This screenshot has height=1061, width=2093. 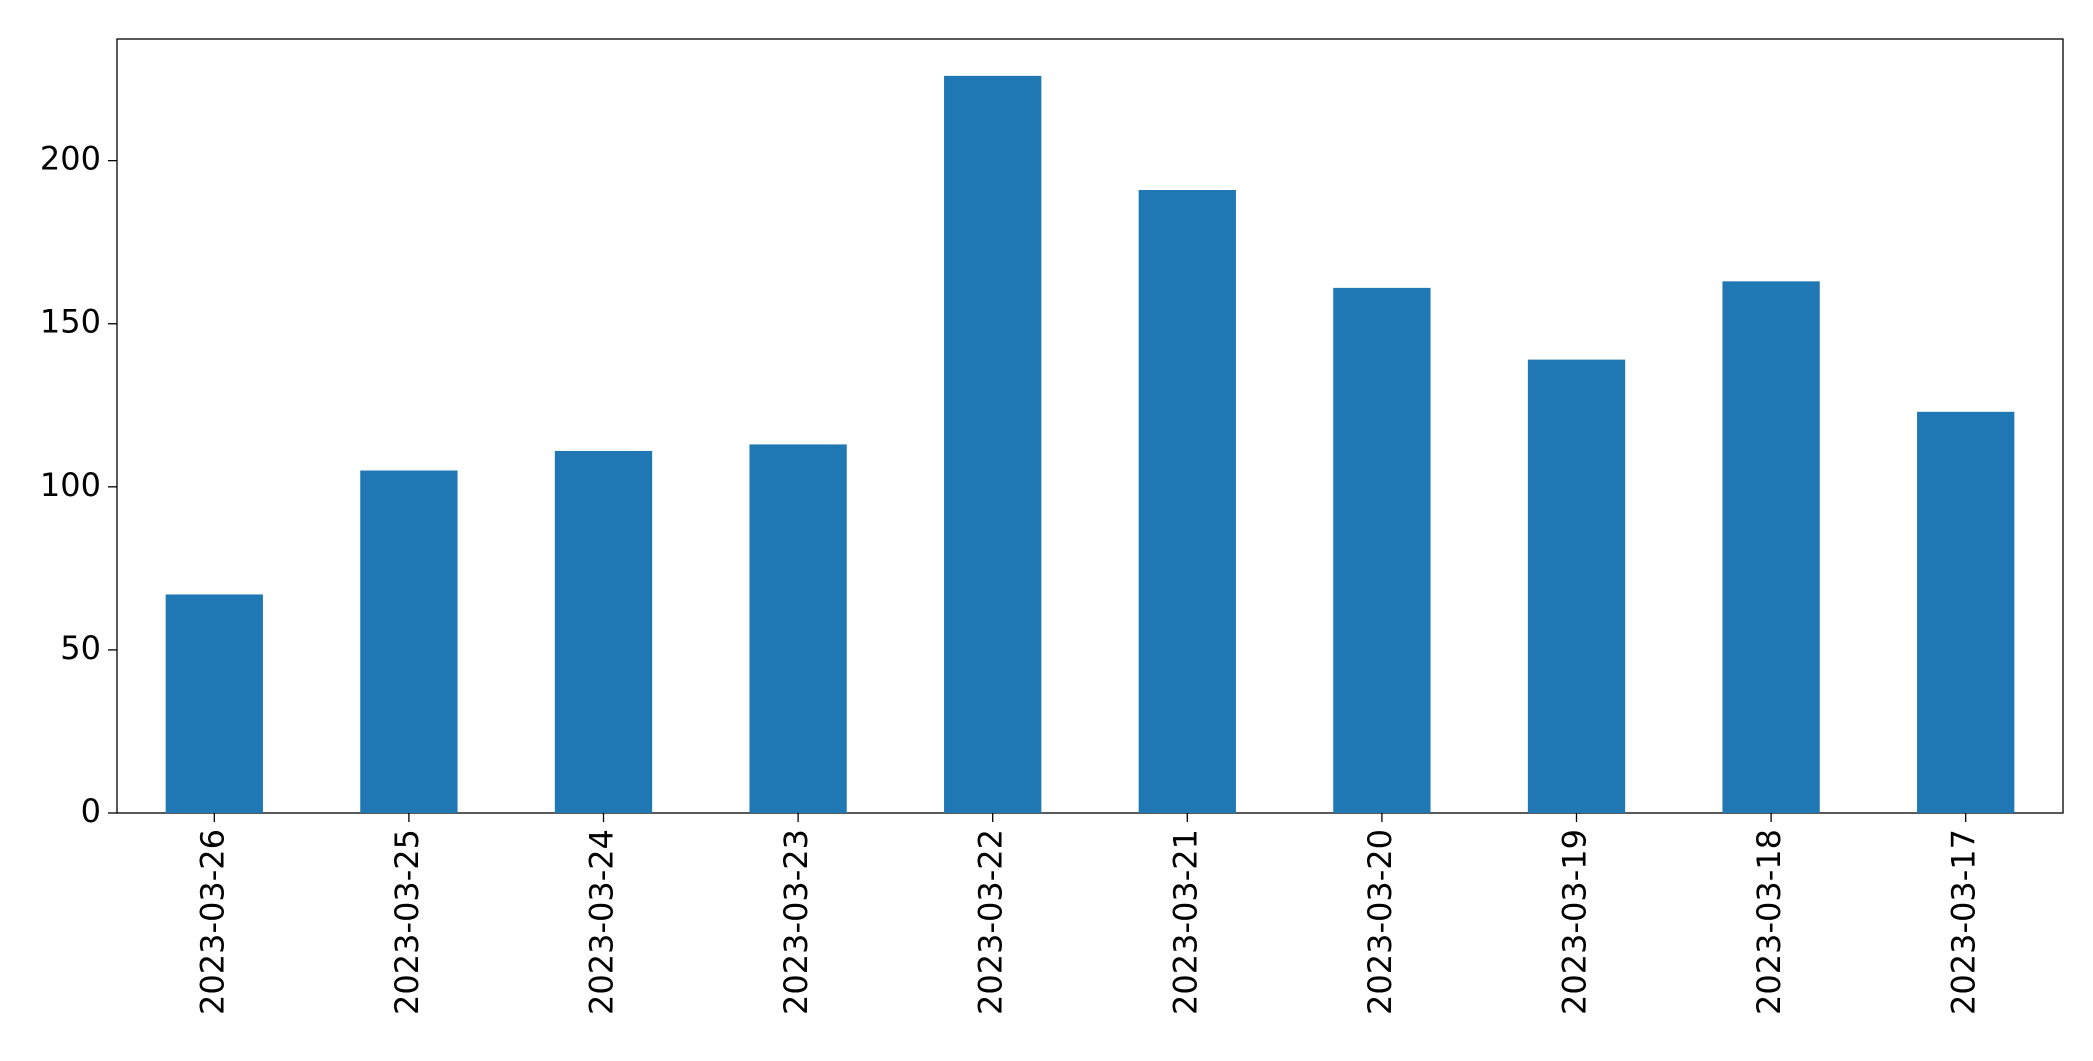 I want to click on y-tick-label: 0, so click(x=91, y=811).